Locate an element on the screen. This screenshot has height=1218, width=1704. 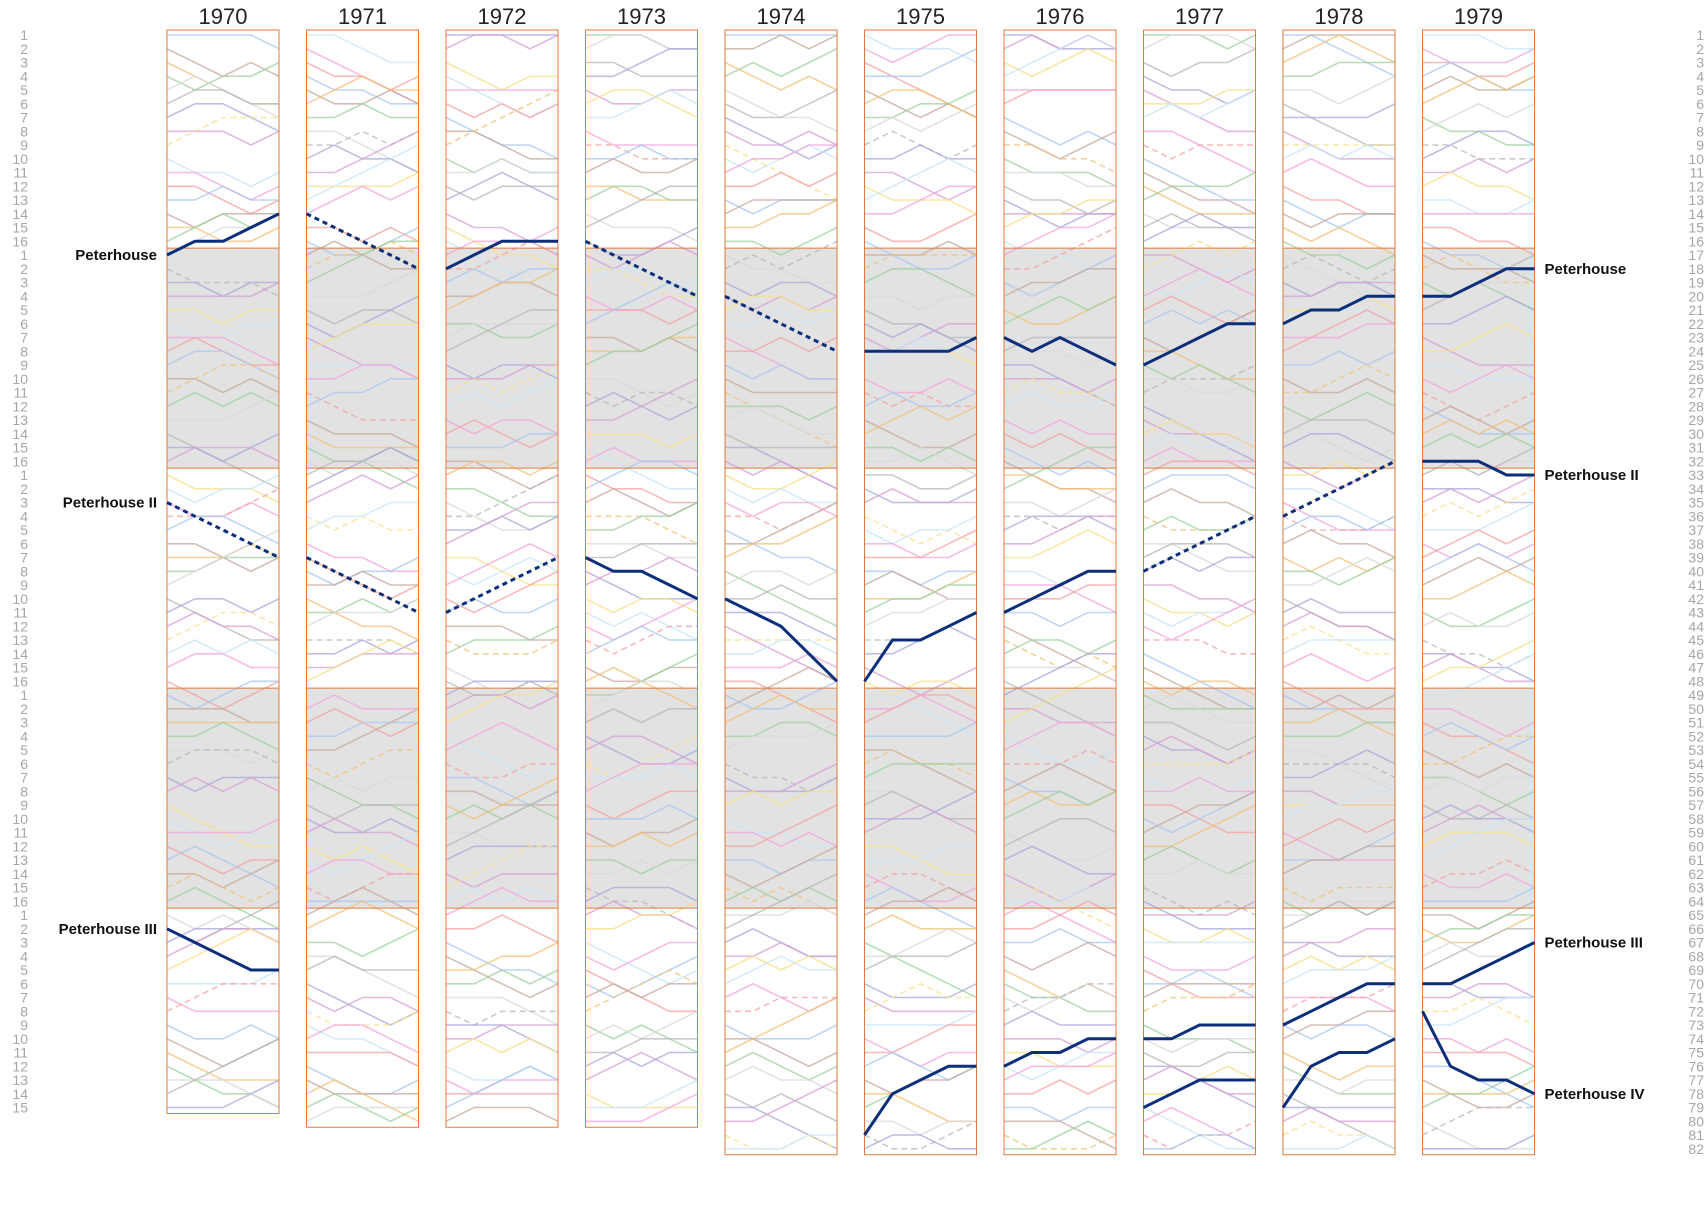
crew-label-right: Peterhouse II is located at coordinates (1592, 475).